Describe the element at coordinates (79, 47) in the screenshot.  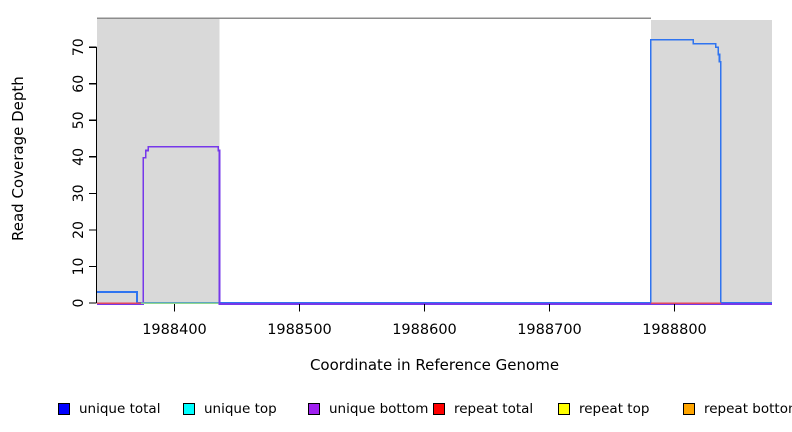
I see `y-tick-label: 70` at that location.